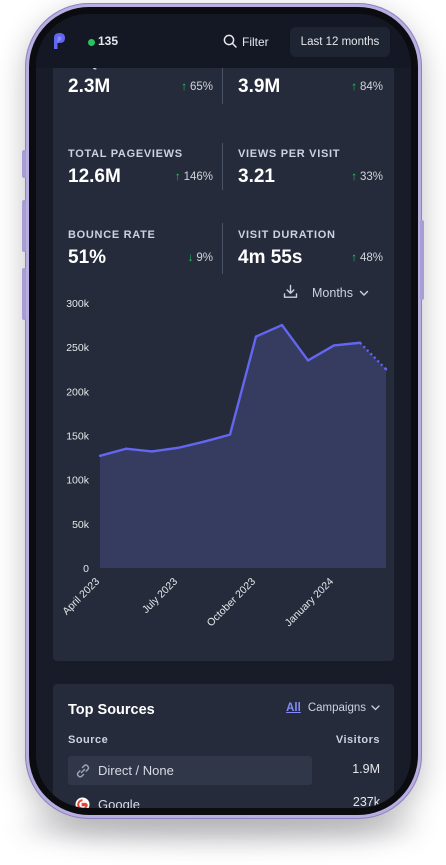  I want to click on period-picker-button: Last 12 months, so click(340, 42).